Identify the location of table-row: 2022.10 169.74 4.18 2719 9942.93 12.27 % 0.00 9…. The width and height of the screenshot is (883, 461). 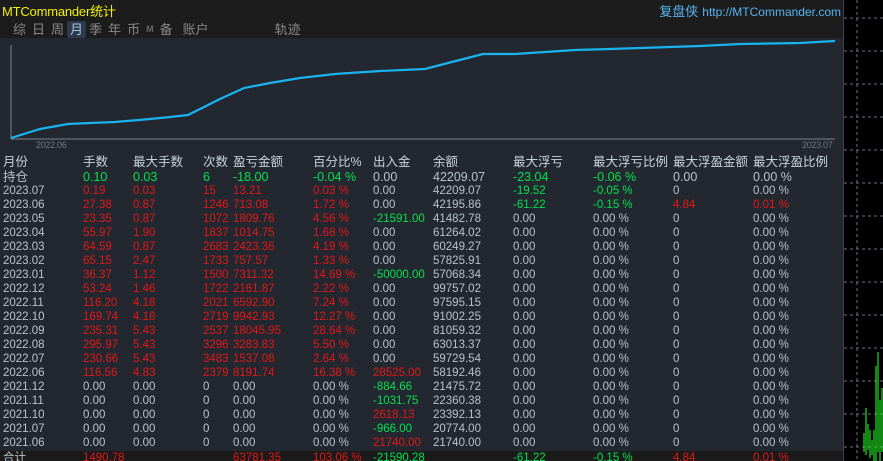
(421, 317).